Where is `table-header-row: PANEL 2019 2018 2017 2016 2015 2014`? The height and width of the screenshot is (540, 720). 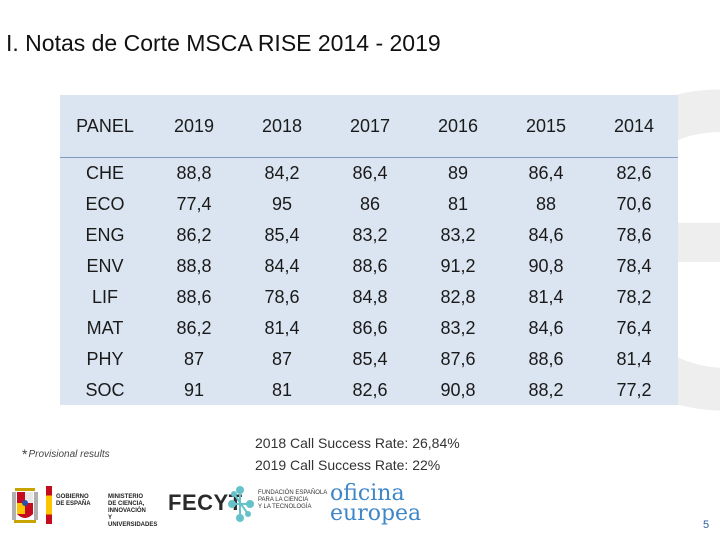 table-header-row: PANEL 2019 2018 2017 2016 2015 2014 is located at coordinates (369, 126).